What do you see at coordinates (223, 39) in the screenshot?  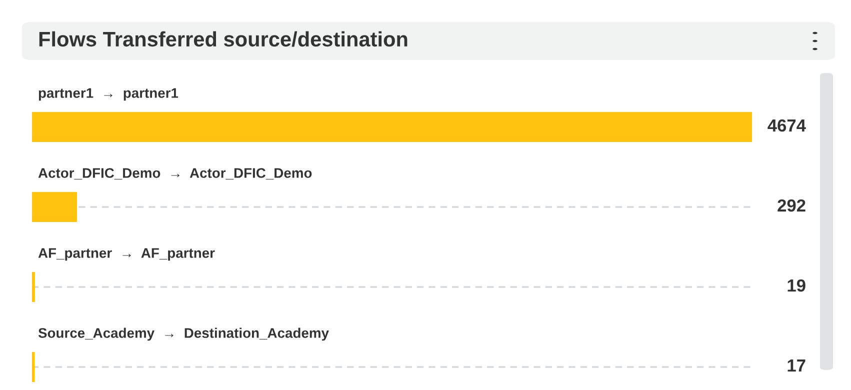 I see `chart-title: Flows Transferred source/destination` at bounding box center [223, 39].